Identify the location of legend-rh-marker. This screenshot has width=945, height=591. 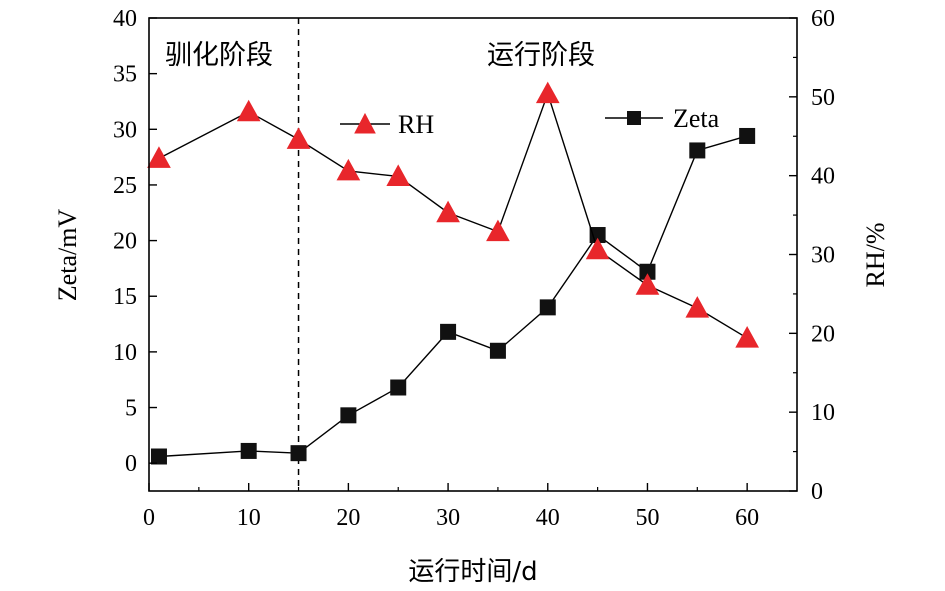
(365, 123).